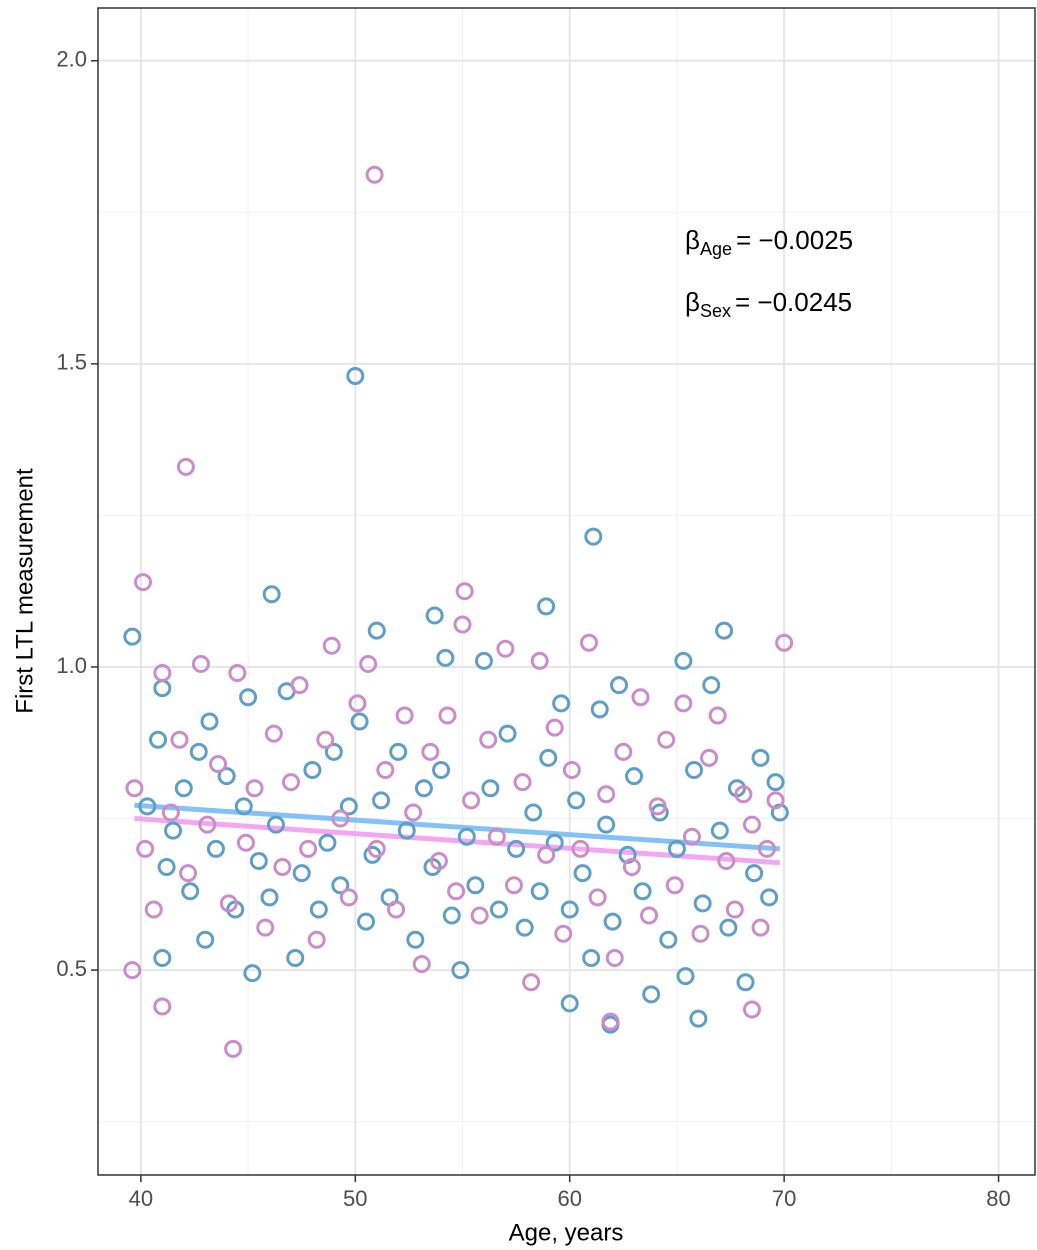  Describe the element at coordinates (794, 240) in the screenshot. I see `annotation-text: = −0.0025` at that location.